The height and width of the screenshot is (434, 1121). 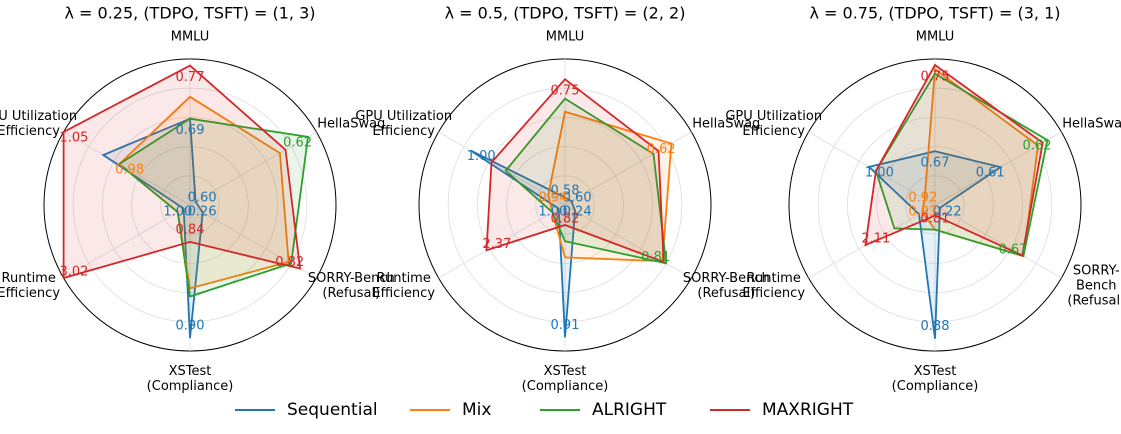 What do you see at coordinates (476, 410) in the screenshot?
I see `legend-label: Mix` at bounding box center [476, 410].